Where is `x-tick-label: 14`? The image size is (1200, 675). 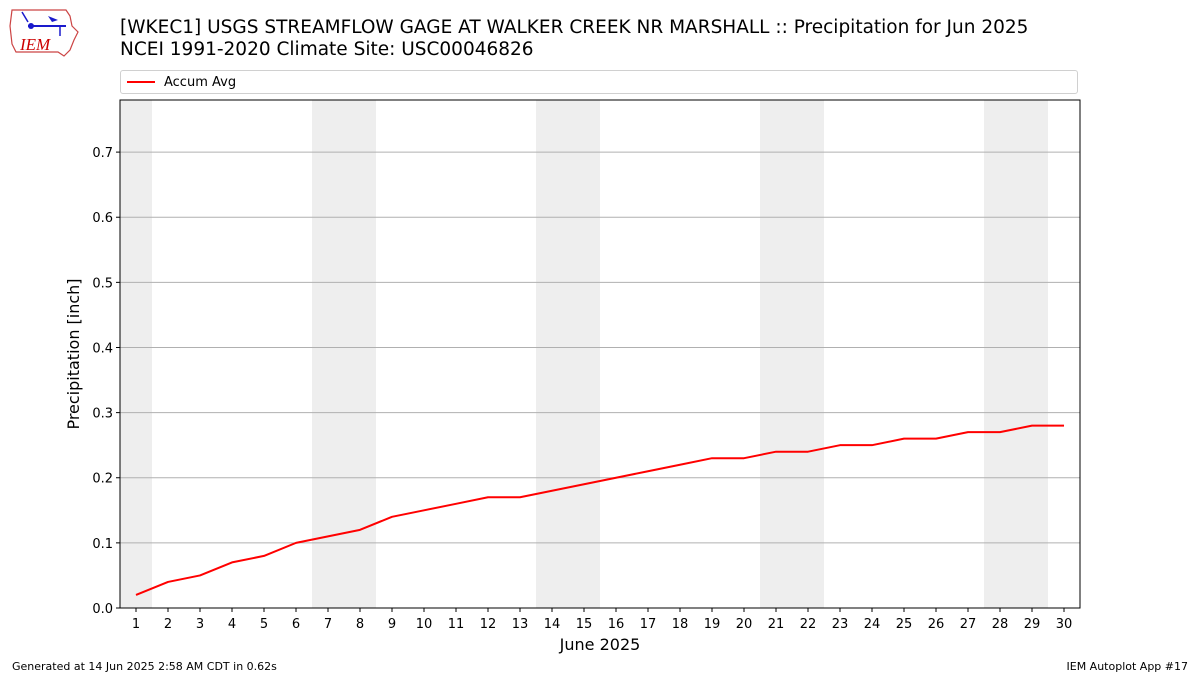 x-tick-label: 14 is located at coordinates (552, 624).